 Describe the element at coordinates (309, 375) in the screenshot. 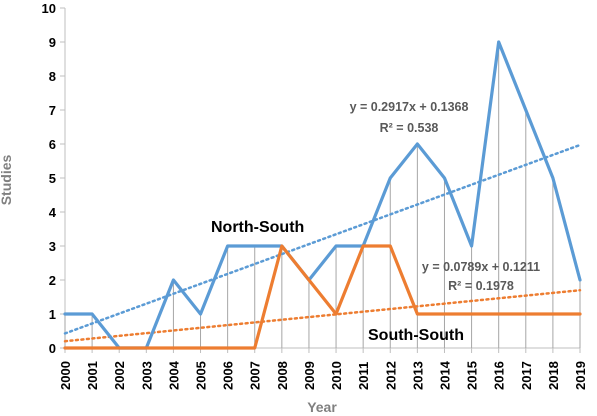

I see `x-tick-label: 2009` at that location.